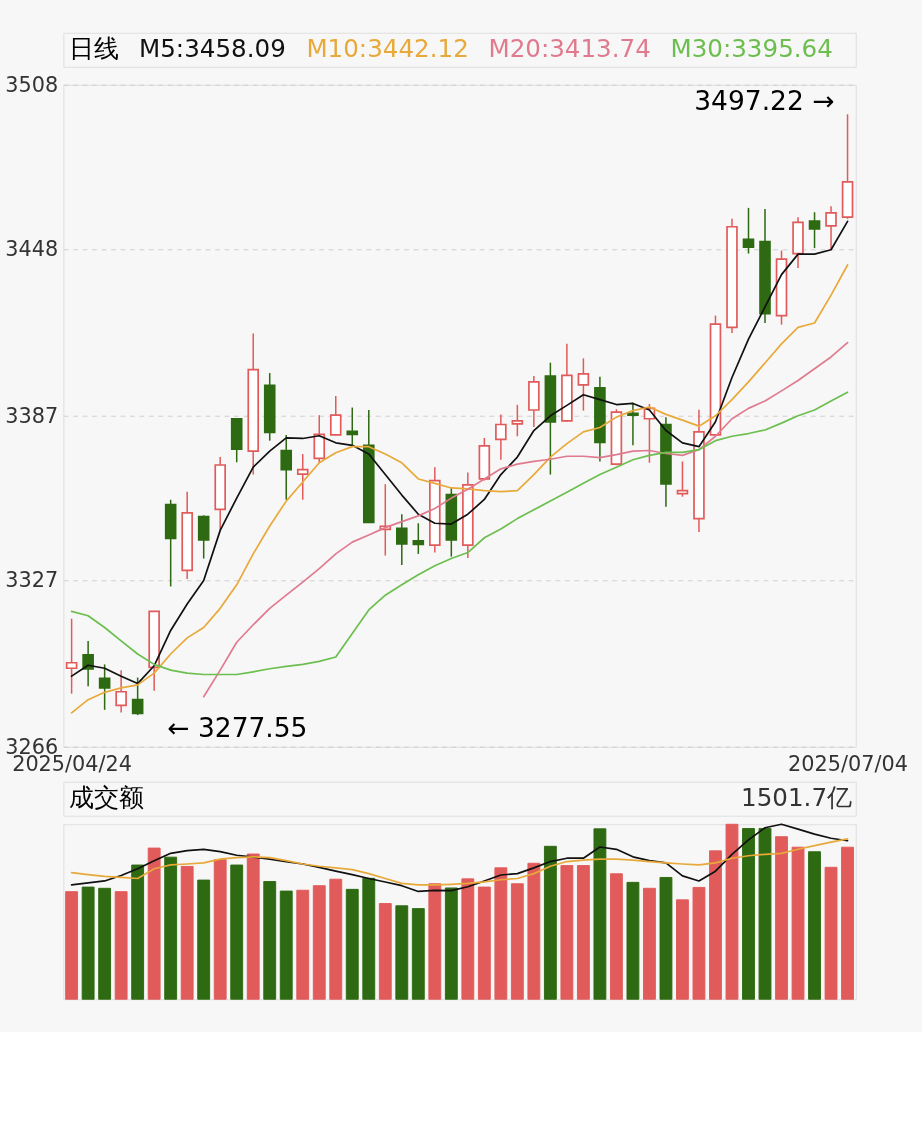  Describe the element at coordinates (107, 798) in the screenshot. I see `chart-title: 成交额` at that location.